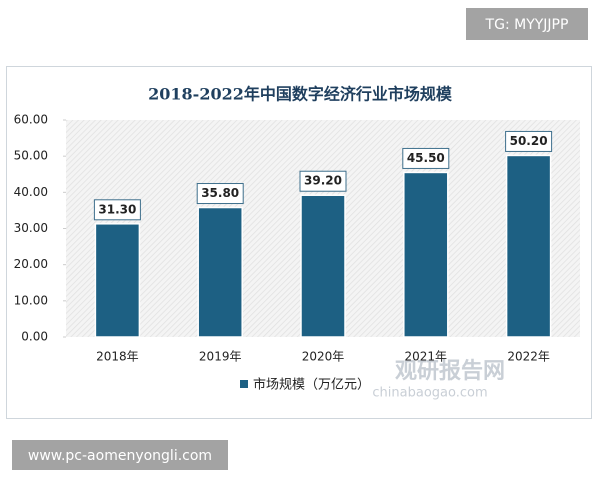 The width and height of the screenshot is (600, 484). I want to click on legend-label: 市场规模（万亿元）, so click(311, 385).